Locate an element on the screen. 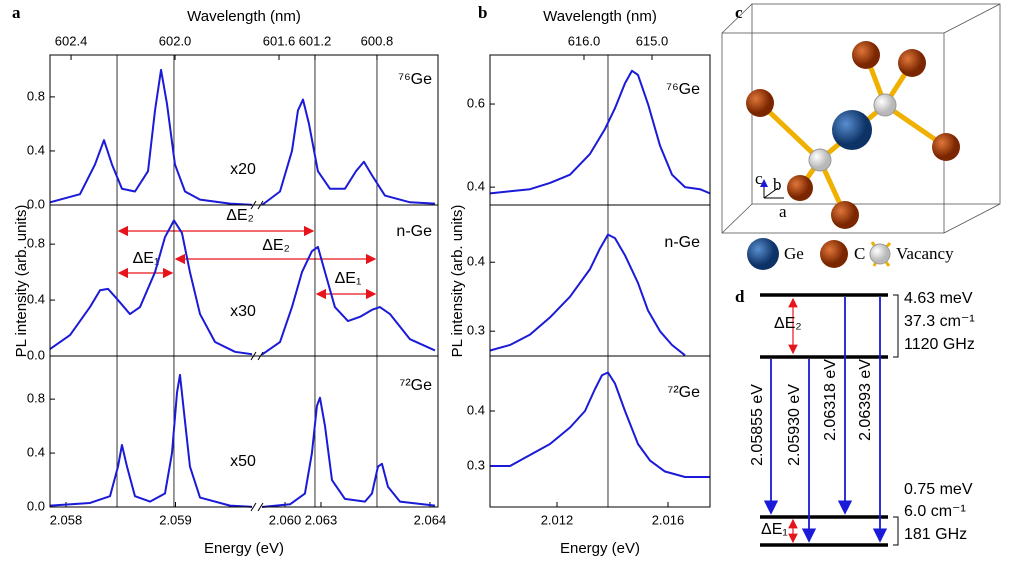  bracket is located at coordinates (896, 420).